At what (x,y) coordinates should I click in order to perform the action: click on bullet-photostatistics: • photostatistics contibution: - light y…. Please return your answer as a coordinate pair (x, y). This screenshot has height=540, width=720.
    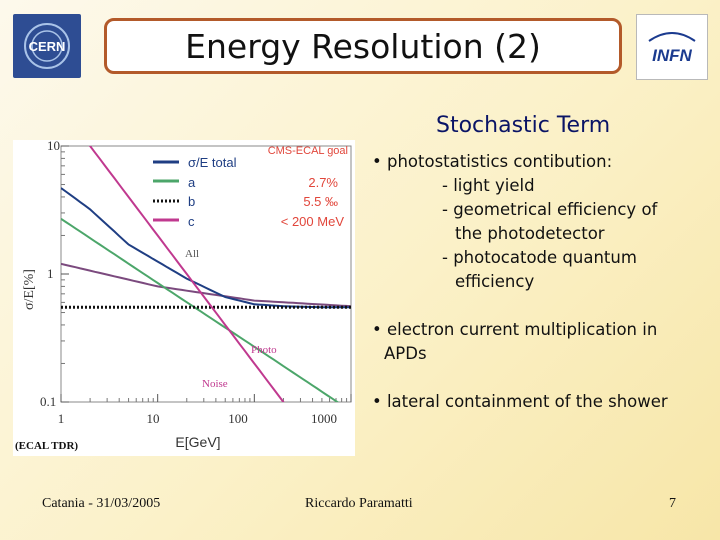
    Looking at the image, I should click on (542, 222).